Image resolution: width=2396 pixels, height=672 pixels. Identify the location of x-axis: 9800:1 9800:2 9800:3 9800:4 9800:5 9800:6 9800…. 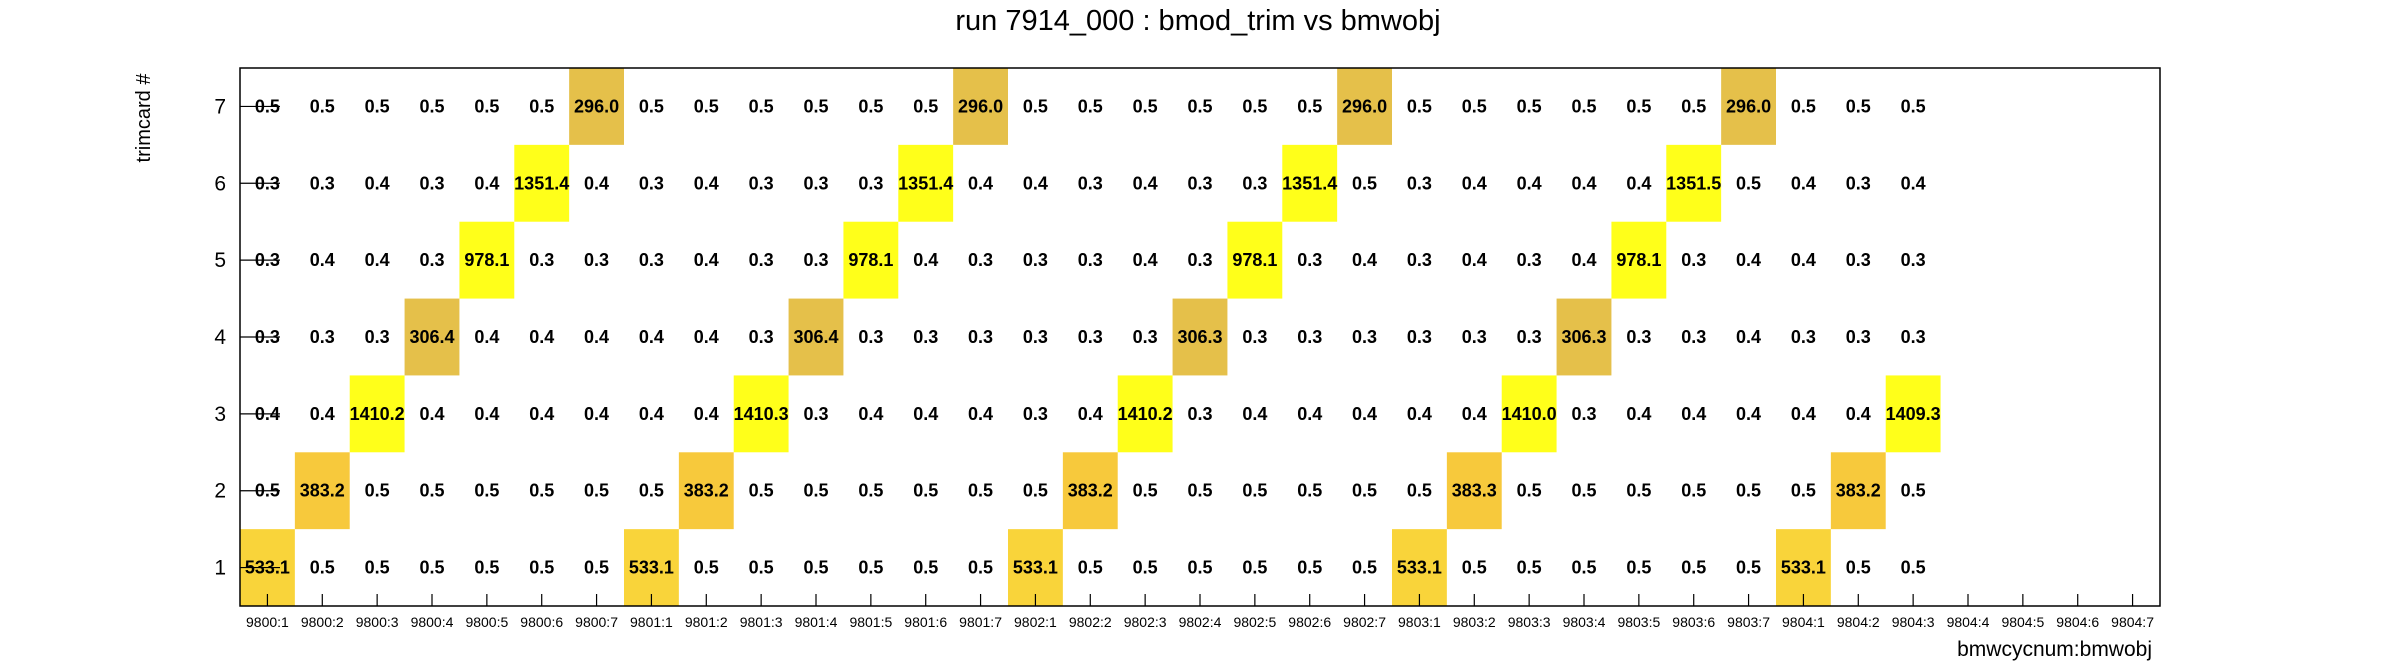
(1200, 612).